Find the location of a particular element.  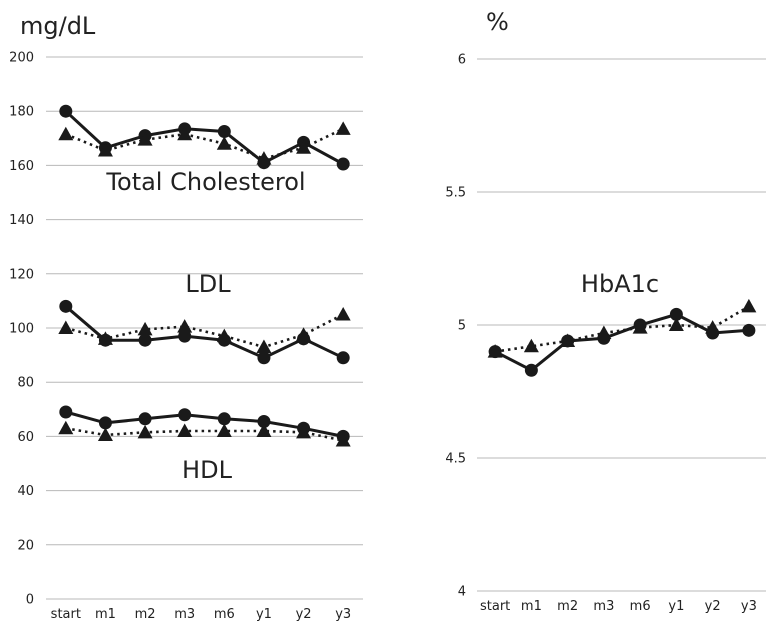

y-tick-label: 200 is located at coordinates (21, 58).